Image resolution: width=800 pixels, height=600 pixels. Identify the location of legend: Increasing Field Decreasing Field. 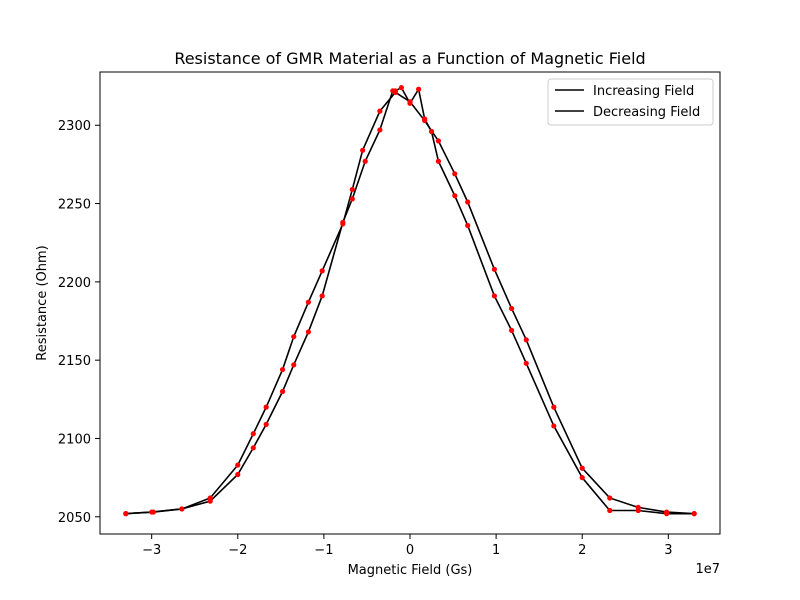
(630, 102).